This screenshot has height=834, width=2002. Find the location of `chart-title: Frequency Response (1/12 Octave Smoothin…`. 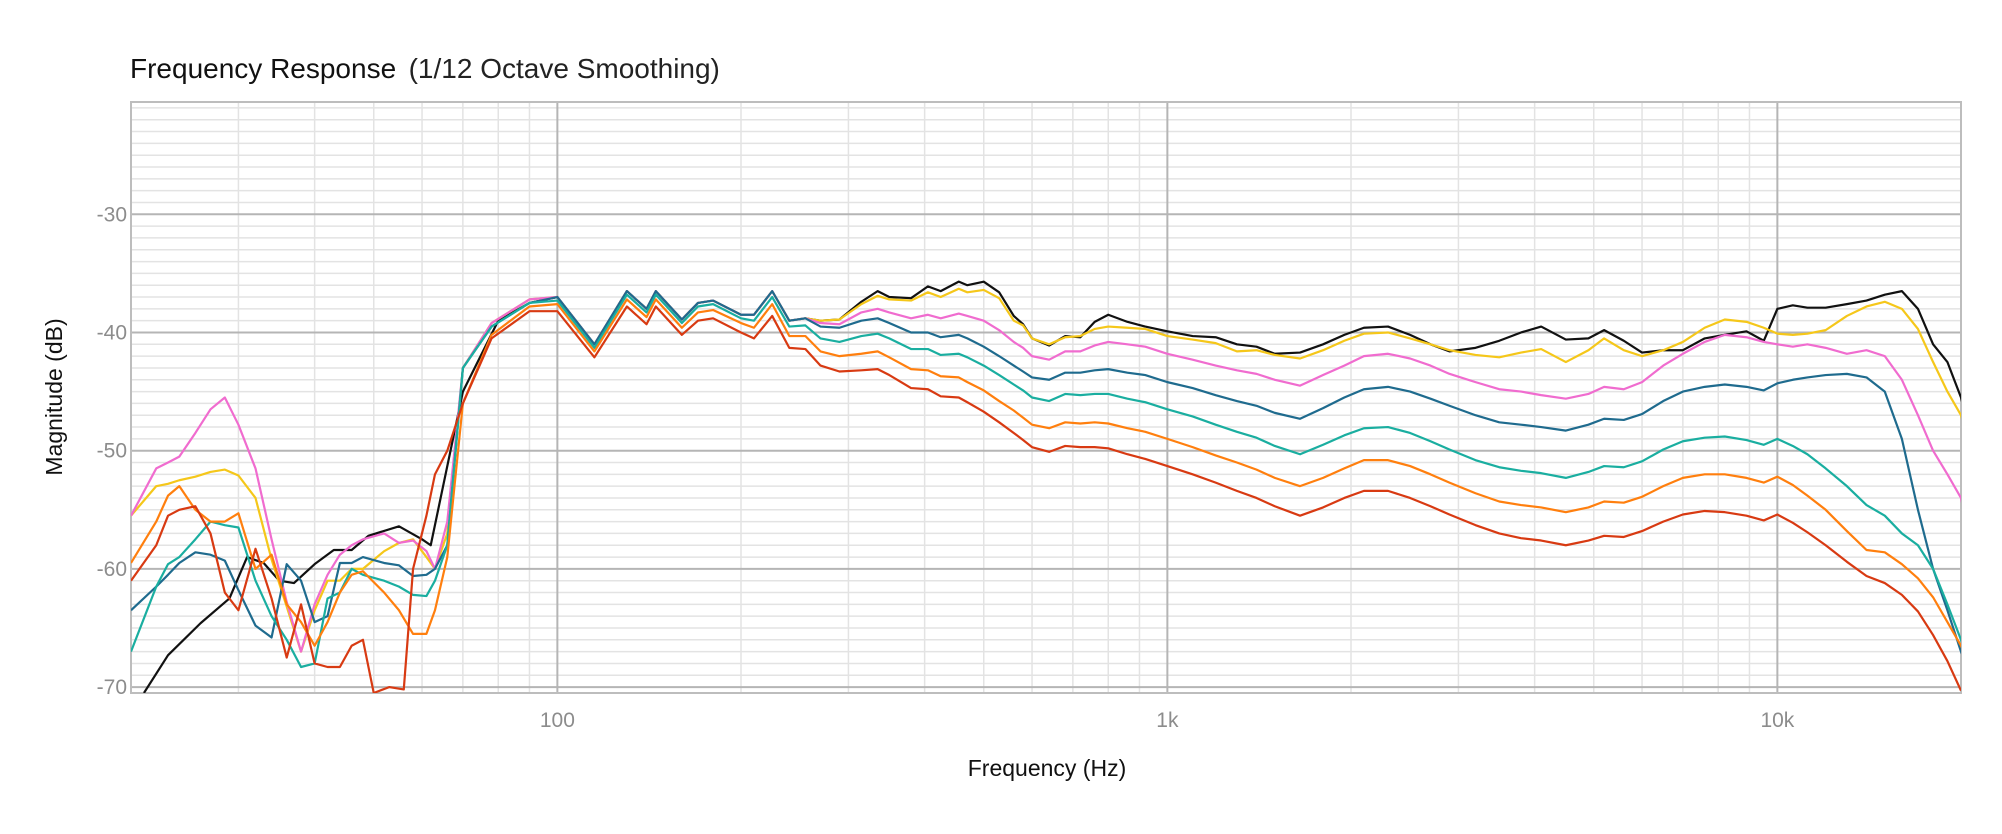

chart-title: Frequency Response (1/12 Octave Smoothin… is located at coordinates (425, 68).